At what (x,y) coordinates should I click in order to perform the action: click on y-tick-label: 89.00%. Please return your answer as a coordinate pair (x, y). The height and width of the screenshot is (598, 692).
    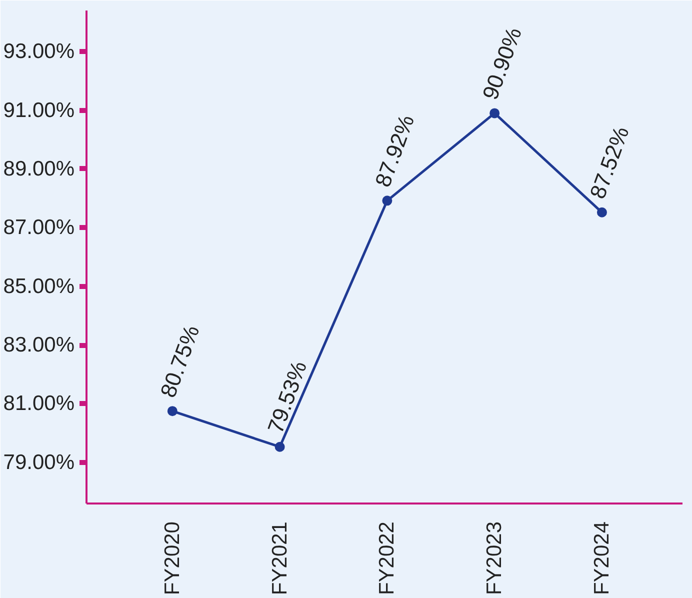
    Looking at the image, I should click on (39, 168).